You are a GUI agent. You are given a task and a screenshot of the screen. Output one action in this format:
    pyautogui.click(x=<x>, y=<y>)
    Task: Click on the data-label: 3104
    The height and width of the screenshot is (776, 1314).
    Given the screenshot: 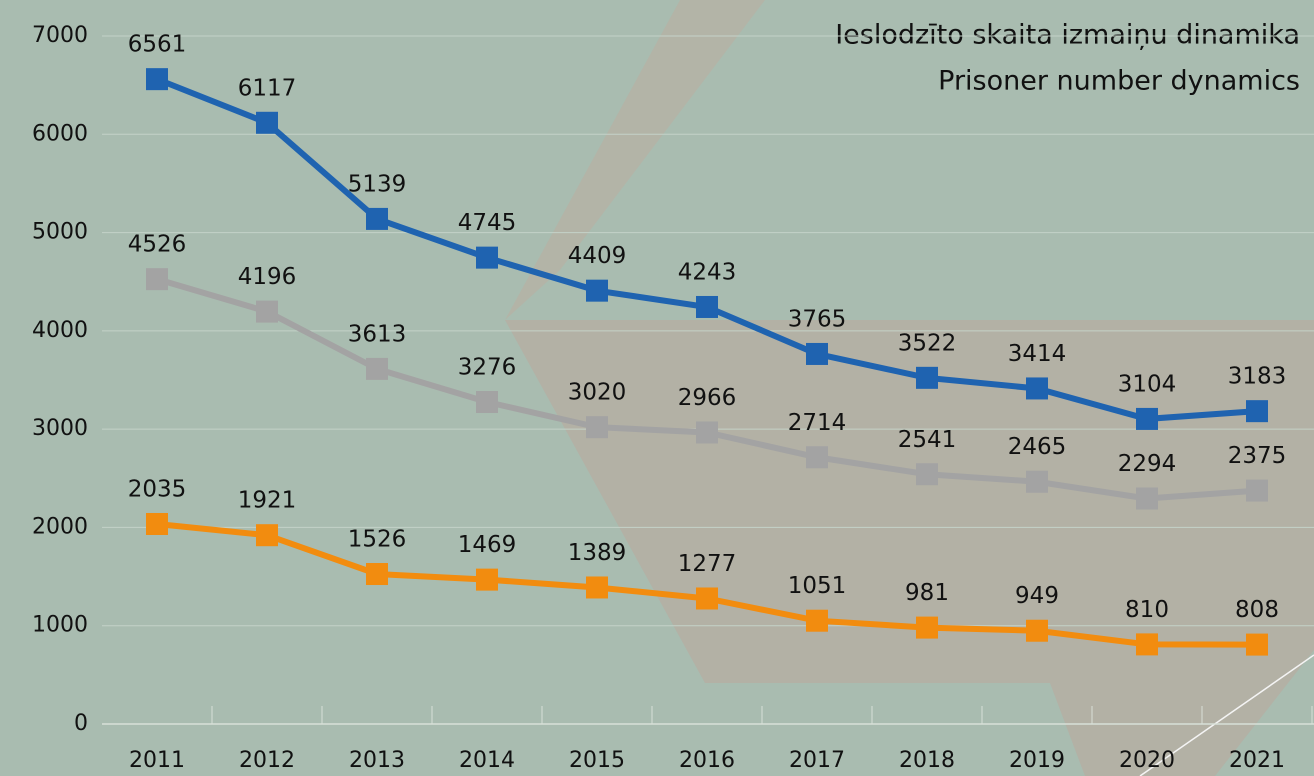 What is the action you would take?
    pyautogui.click(x=1147, y=384)
    